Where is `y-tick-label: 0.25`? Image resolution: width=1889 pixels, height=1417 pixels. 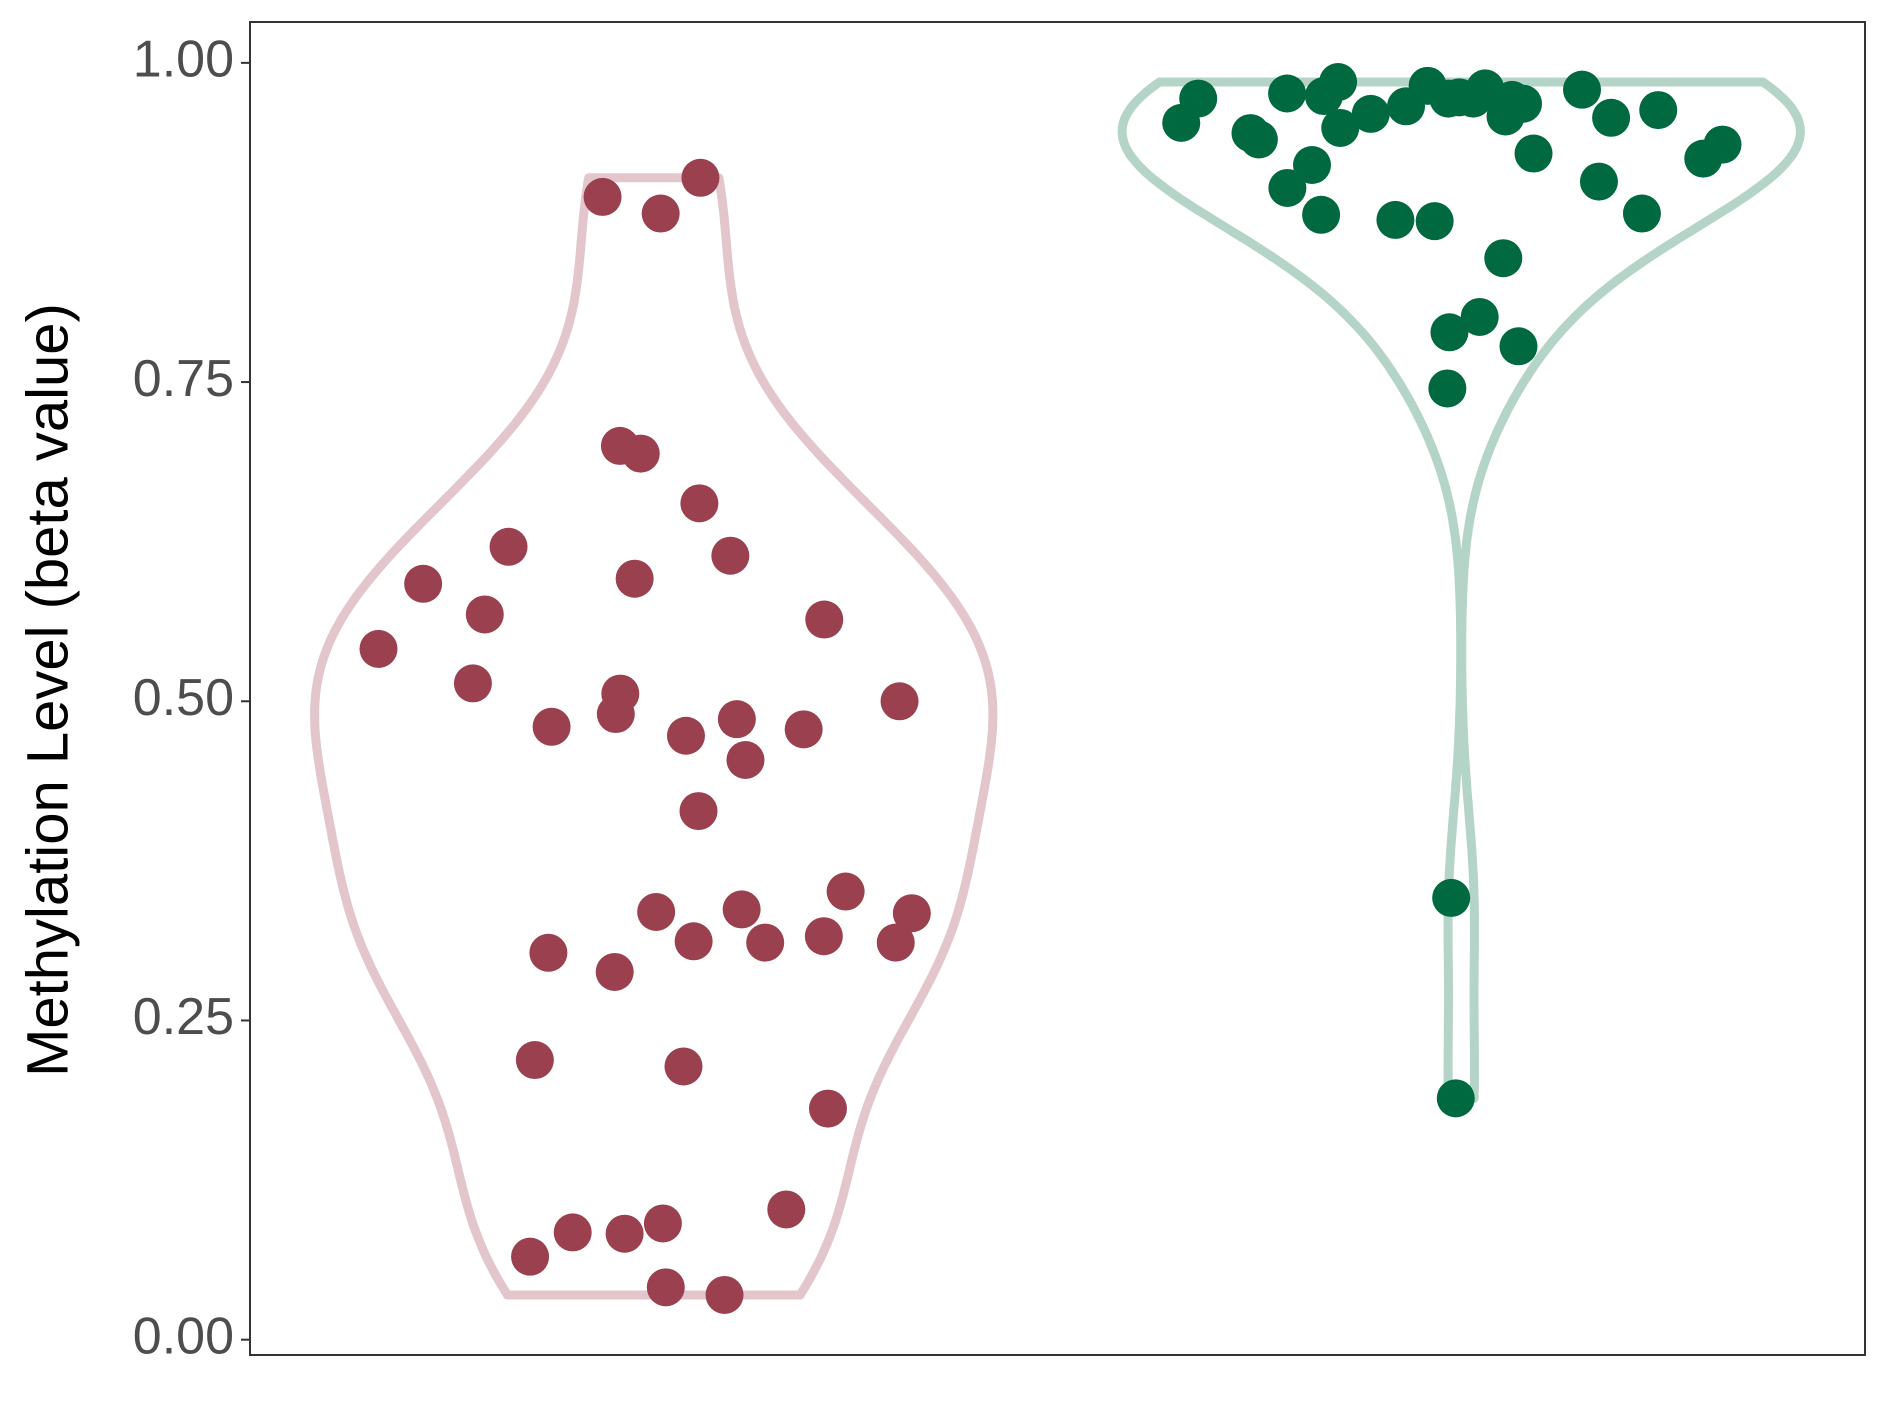
y-tick-label: 0.25 is located at coordinates (183, 1017).